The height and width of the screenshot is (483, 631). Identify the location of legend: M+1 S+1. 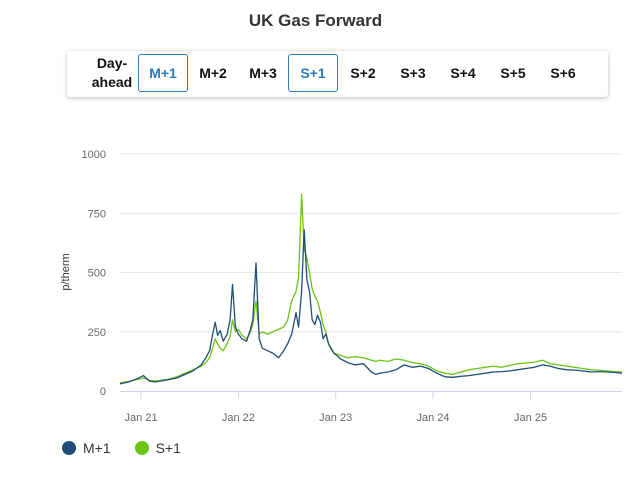
(133, 448).